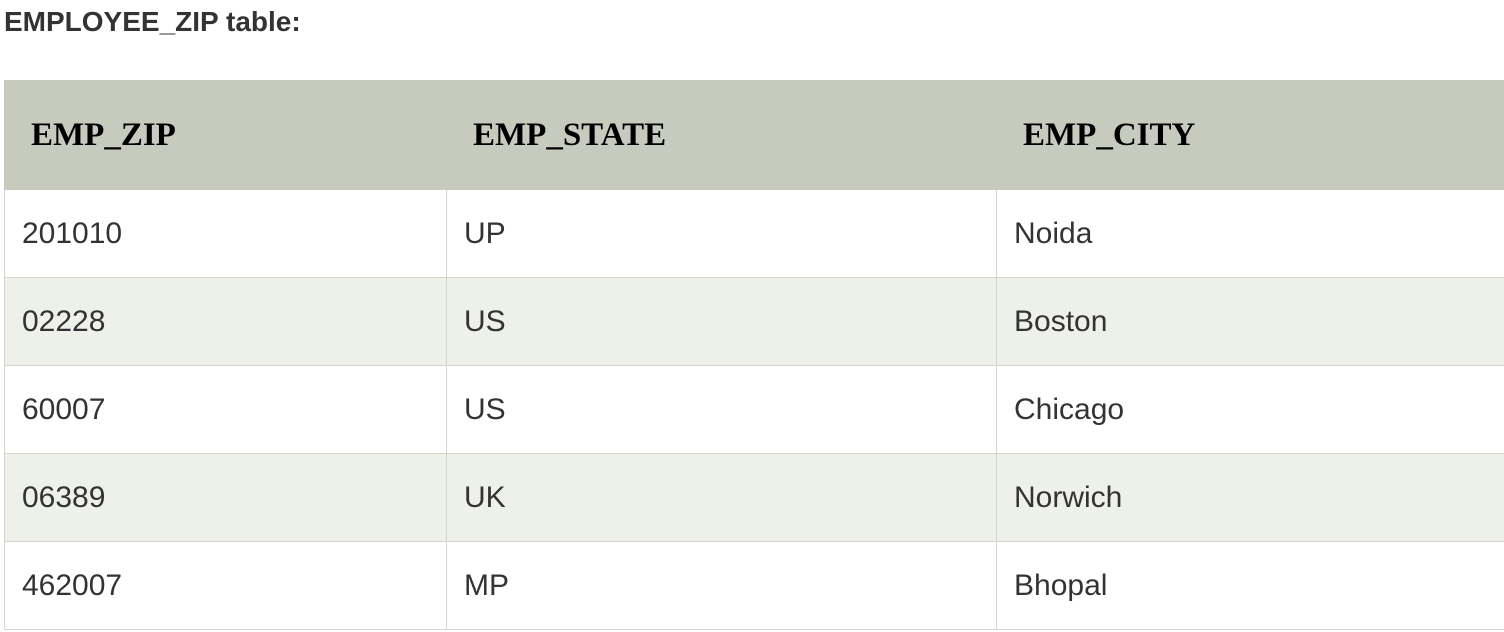 This screenshot has height=632, width=1504. What do you see at coordinates (225, 233) in the screenshot?
I see `cell-emp-zip: 201010` at bounding box center [225, 233].